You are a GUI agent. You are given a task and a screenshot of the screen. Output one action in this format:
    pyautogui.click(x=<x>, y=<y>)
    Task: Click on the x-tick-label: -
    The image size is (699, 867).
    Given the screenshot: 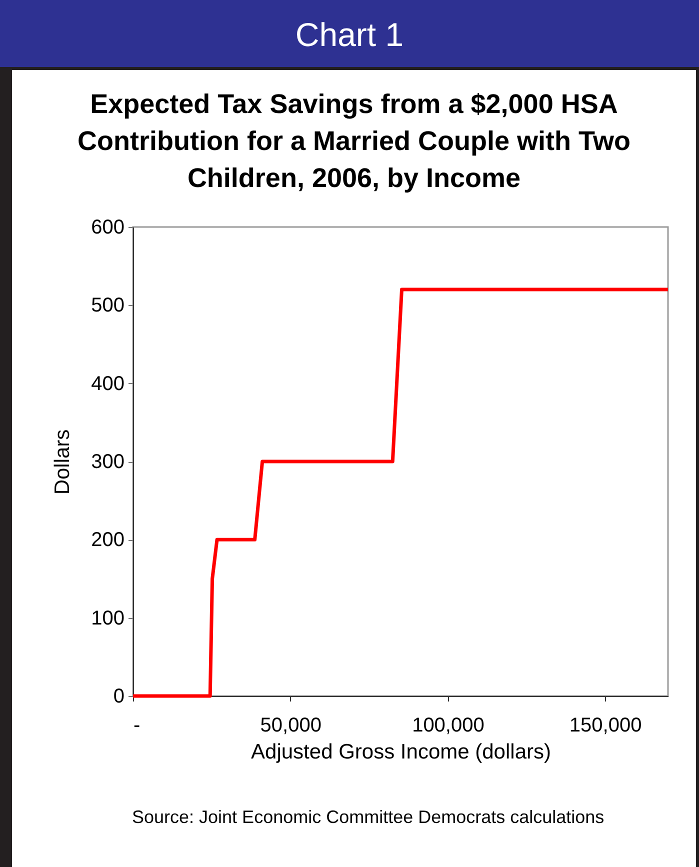 What is the action you would take?
    pyautogui.click(x=137, y=725)
    